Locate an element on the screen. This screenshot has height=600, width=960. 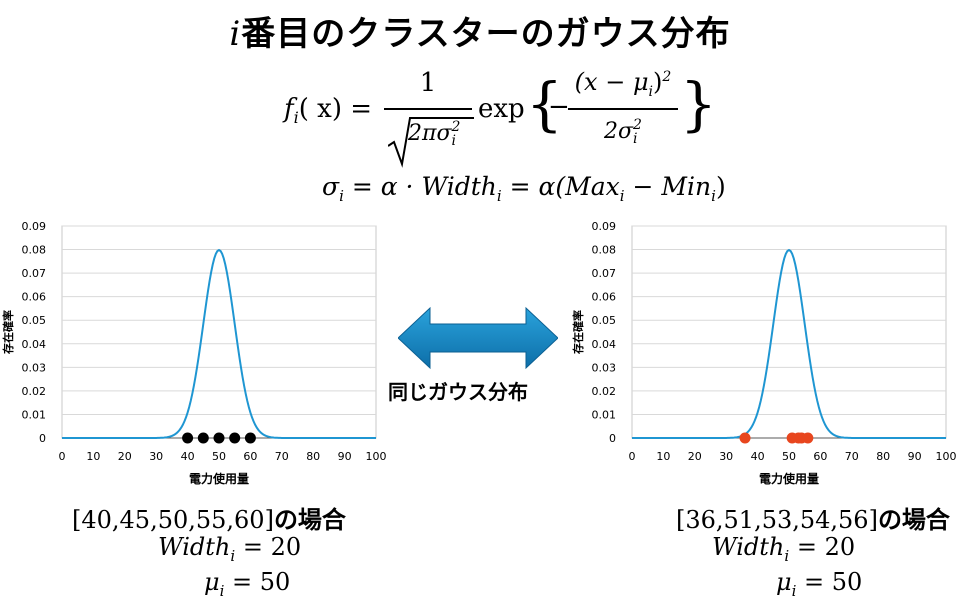
fraction-bar-inner is located at coordinates (623, 109).